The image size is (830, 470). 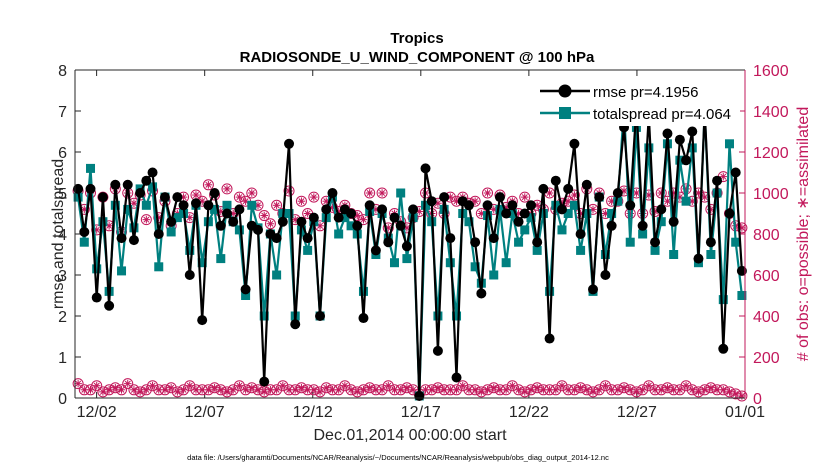 I want to click on legend-spread-marker, so click(x=565, y=113).